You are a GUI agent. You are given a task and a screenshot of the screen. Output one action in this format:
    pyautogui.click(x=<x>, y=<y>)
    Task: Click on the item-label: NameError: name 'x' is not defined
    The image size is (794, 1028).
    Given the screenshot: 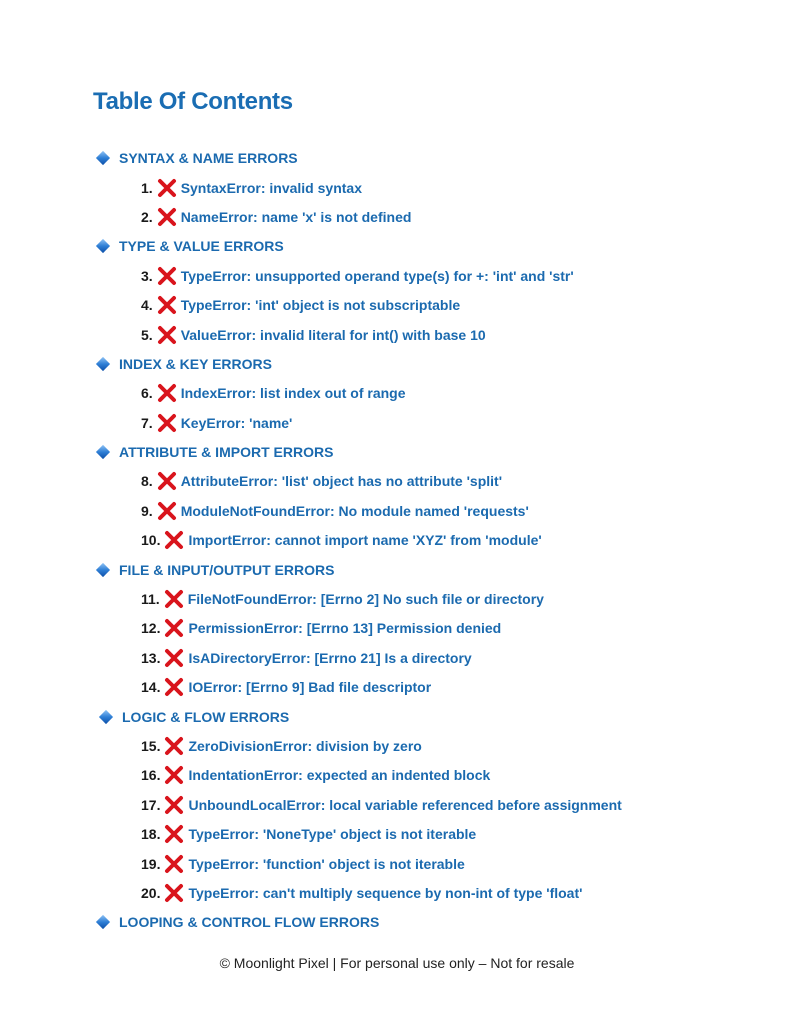 What is the action you would take?
    pyautogui.click(x=296, y=216)
    